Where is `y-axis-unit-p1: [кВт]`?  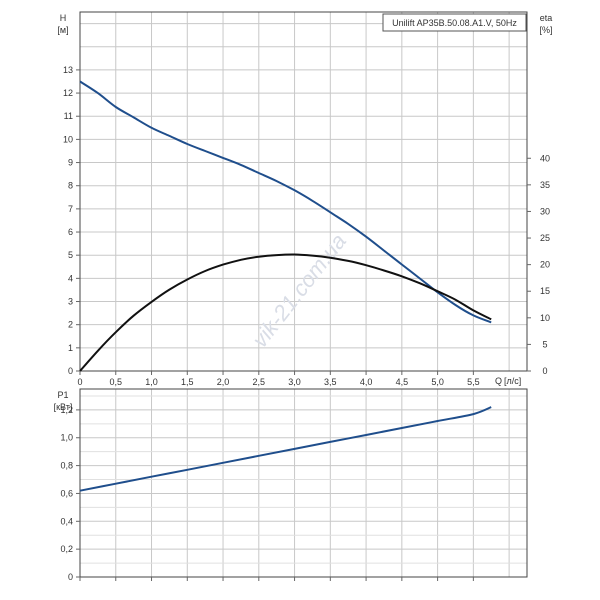
y-axis-unit-p1: [кВт] is located at coordinates (63, 407).